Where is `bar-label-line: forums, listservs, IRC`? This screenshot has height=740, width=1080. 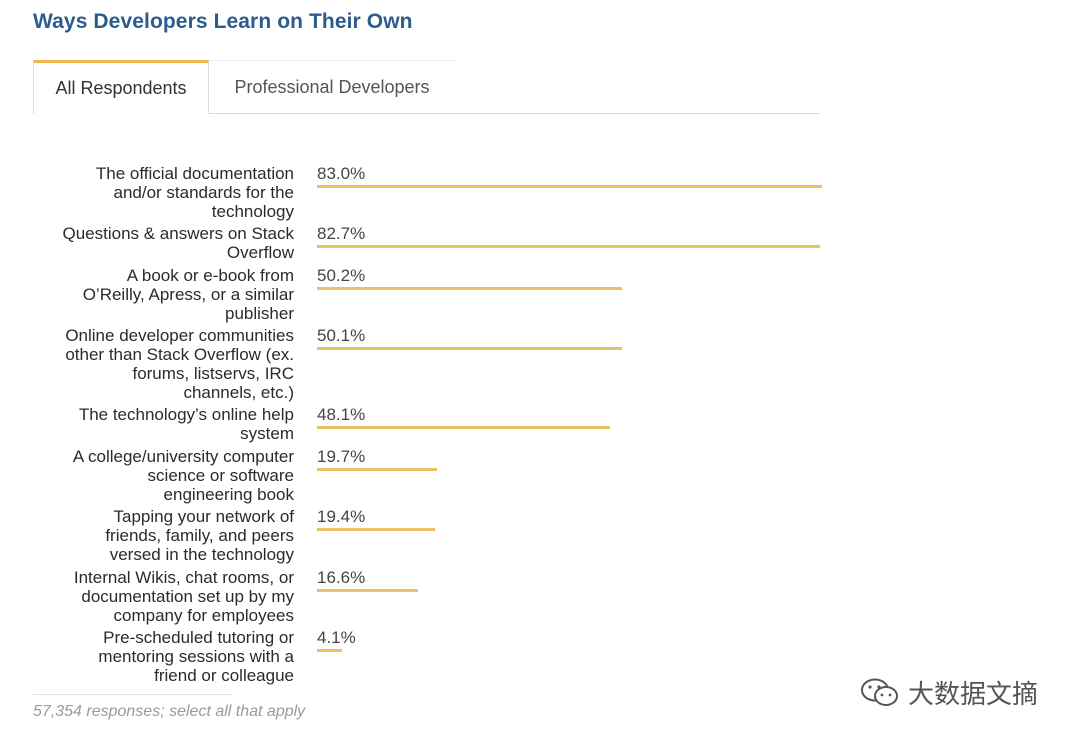 bar-label-line: forums, listservs, IRC is located at coordinates (213, 373).